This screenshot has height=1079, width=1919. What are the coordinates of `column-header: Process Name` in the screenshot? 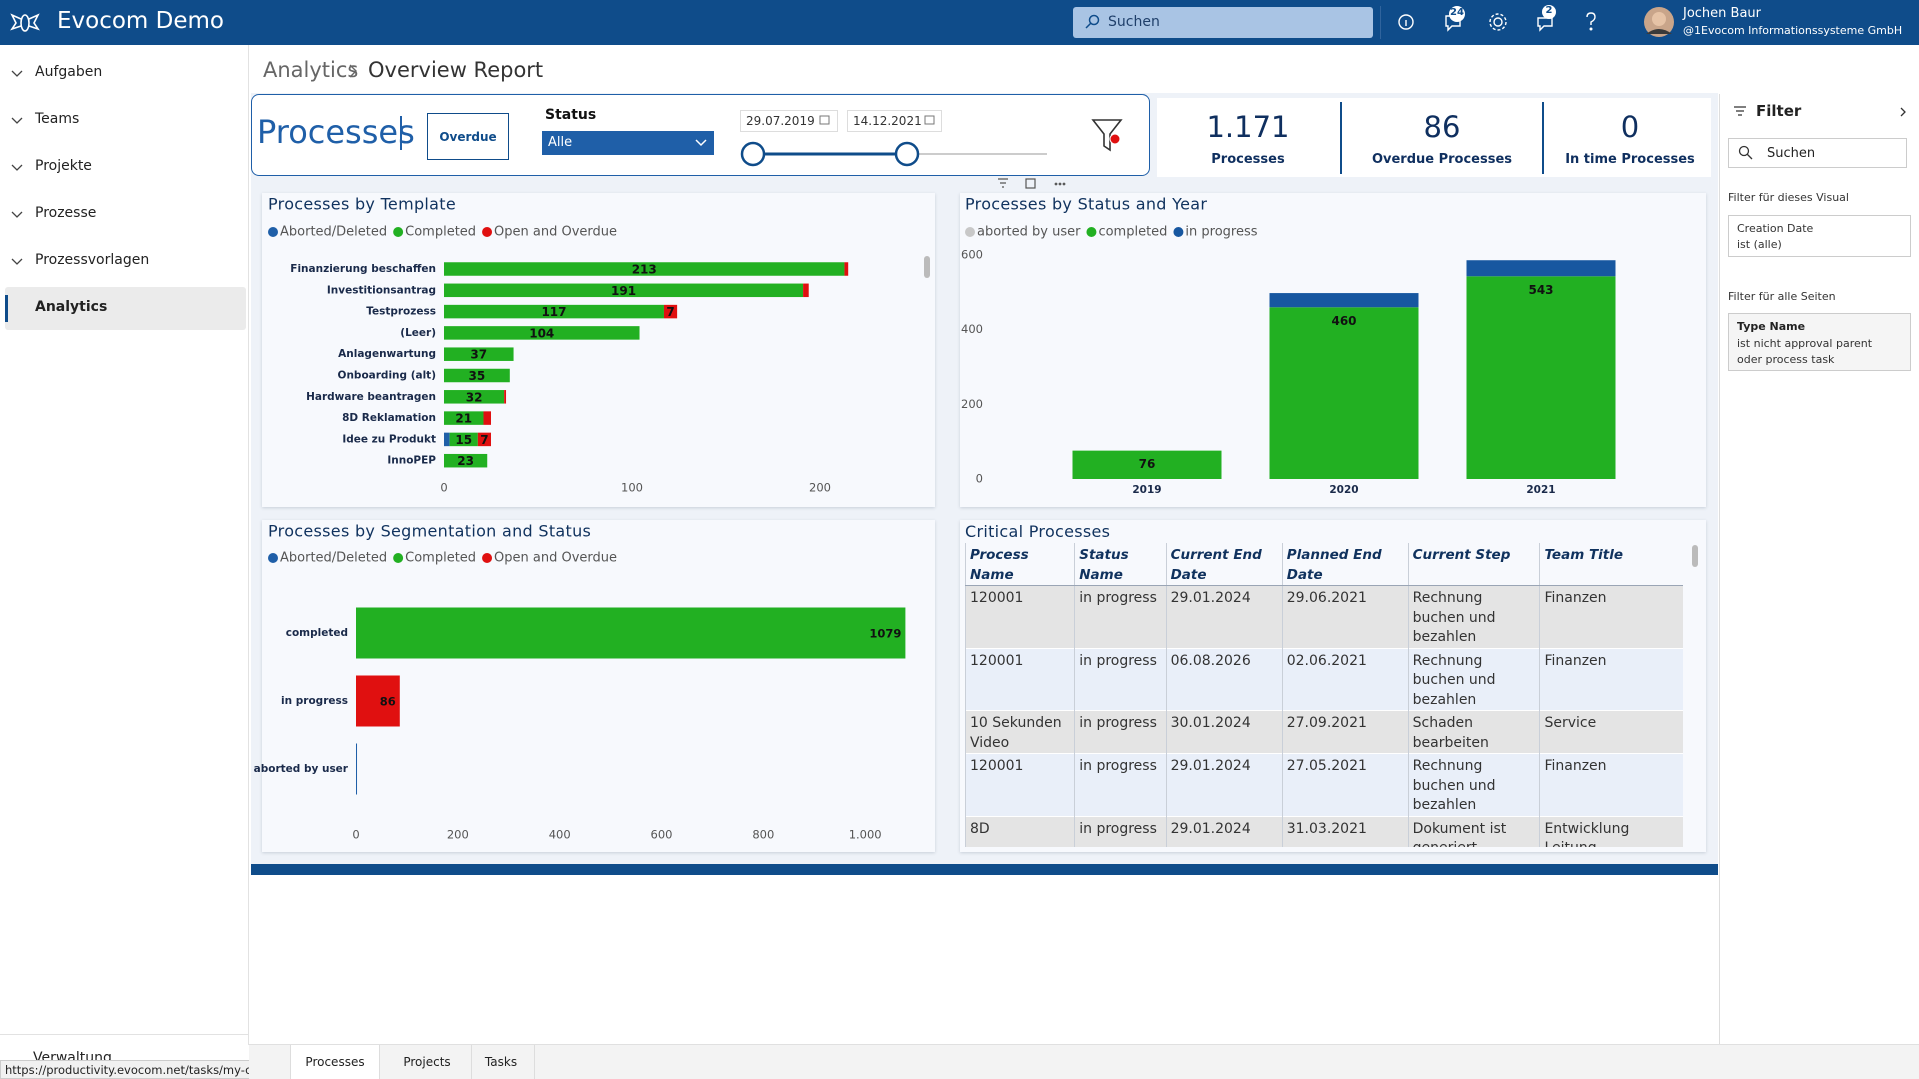 It's located at (1020, 564).